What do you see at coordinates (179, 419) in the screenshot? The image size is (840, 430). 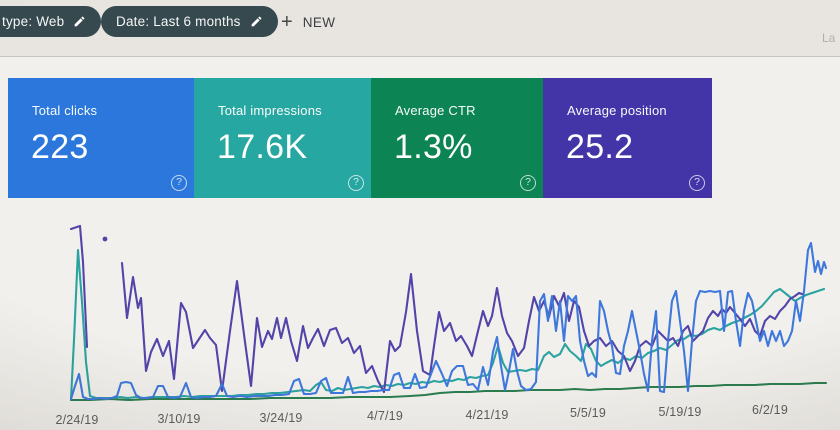 I see `x-axis-label-2: 3/10/19` at bounding box center [179, 419].